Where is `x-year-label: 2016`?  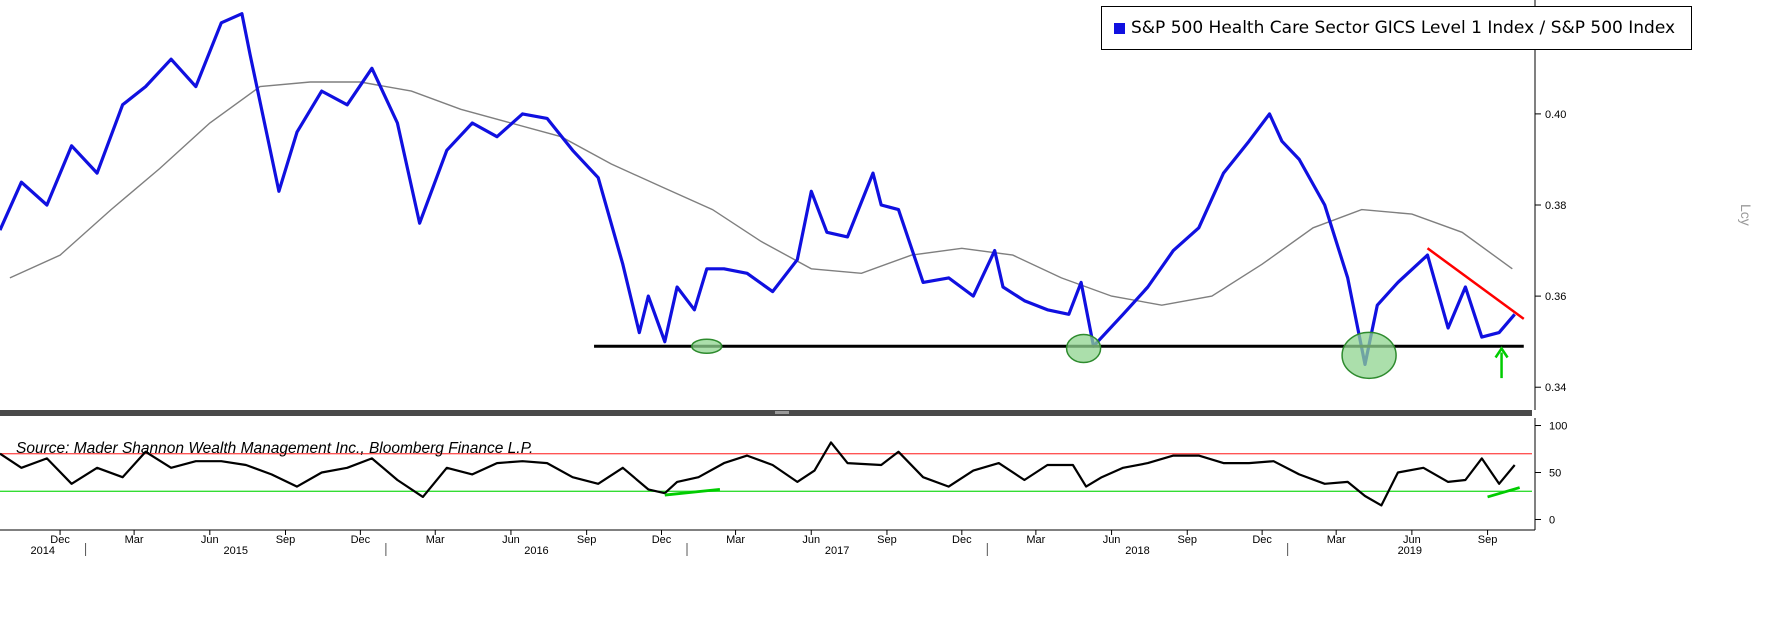
x-year-label: 2016 is located at coordinates (536, 551).